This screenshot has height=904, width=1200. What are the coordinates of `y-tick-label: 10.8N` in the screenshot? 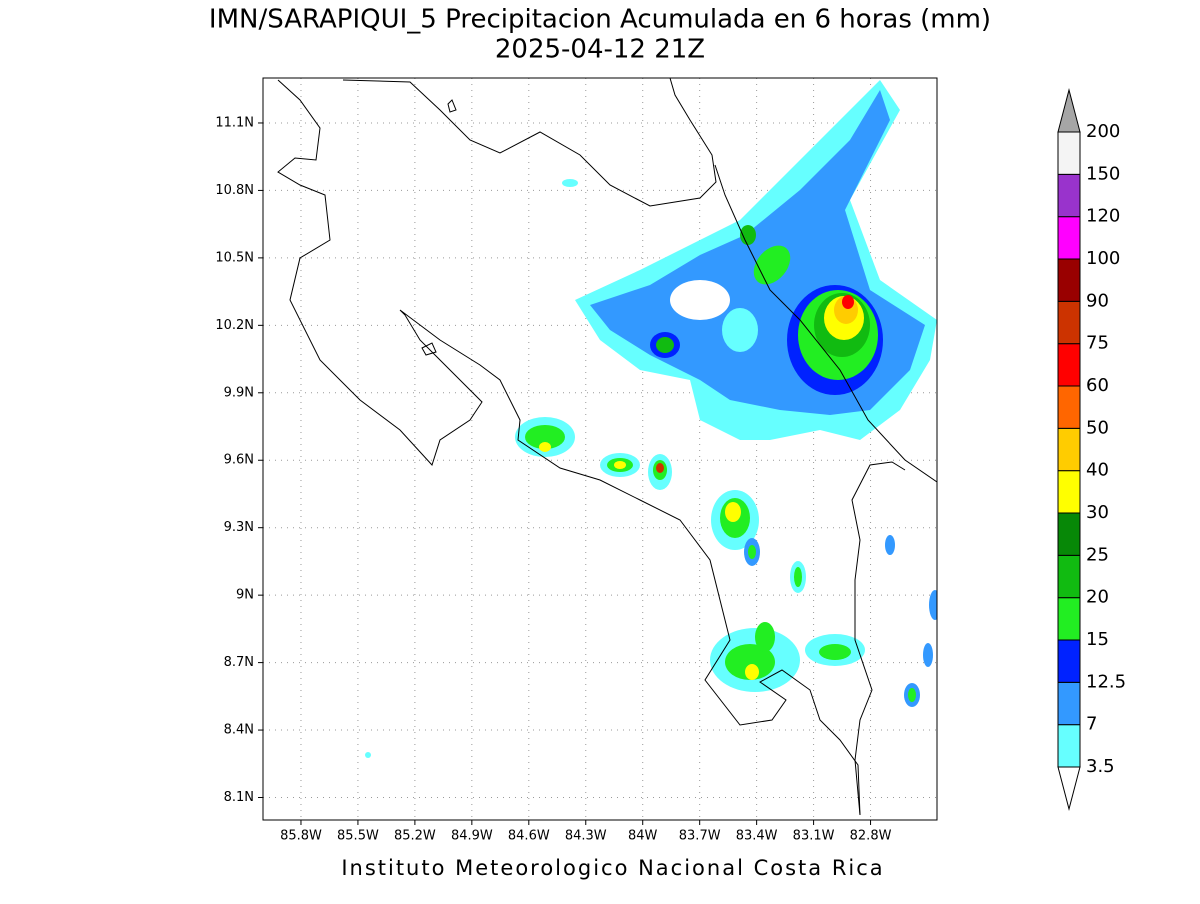 It's located at (234, 190).